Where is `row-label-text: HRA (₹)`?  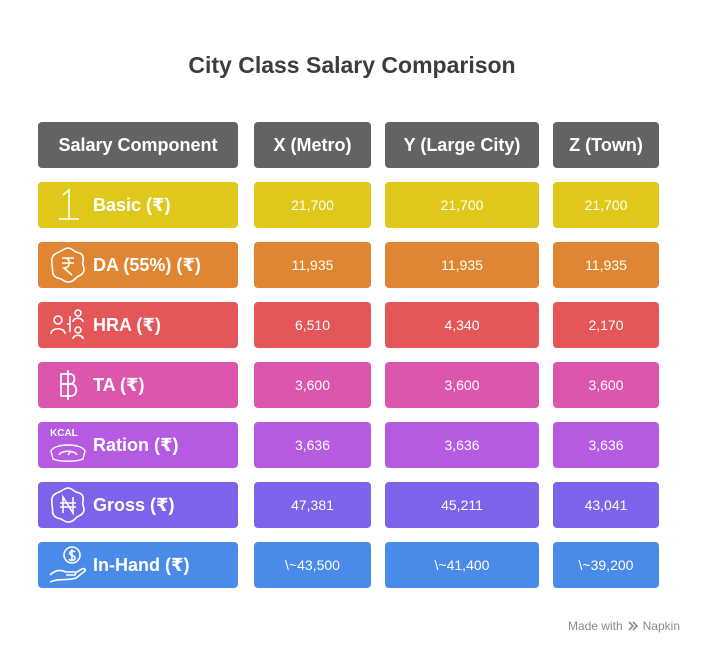
row-label-text: HRA (₹) is located at coordinates (127, 324).